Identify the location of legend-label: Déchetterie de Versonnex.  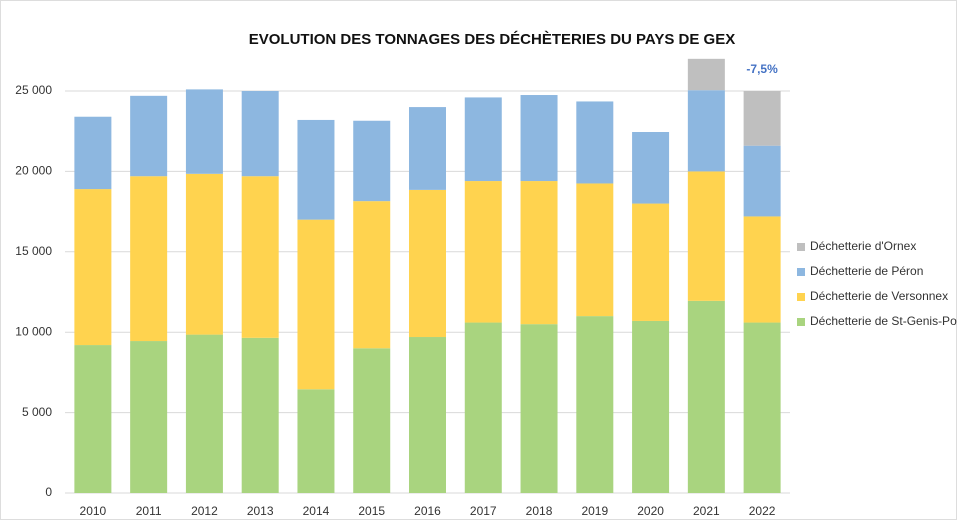
(879, 296).